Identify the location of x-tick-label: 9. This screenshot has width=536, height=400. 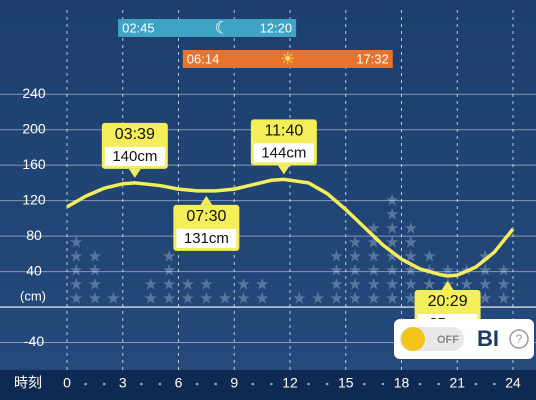
(234, 383).